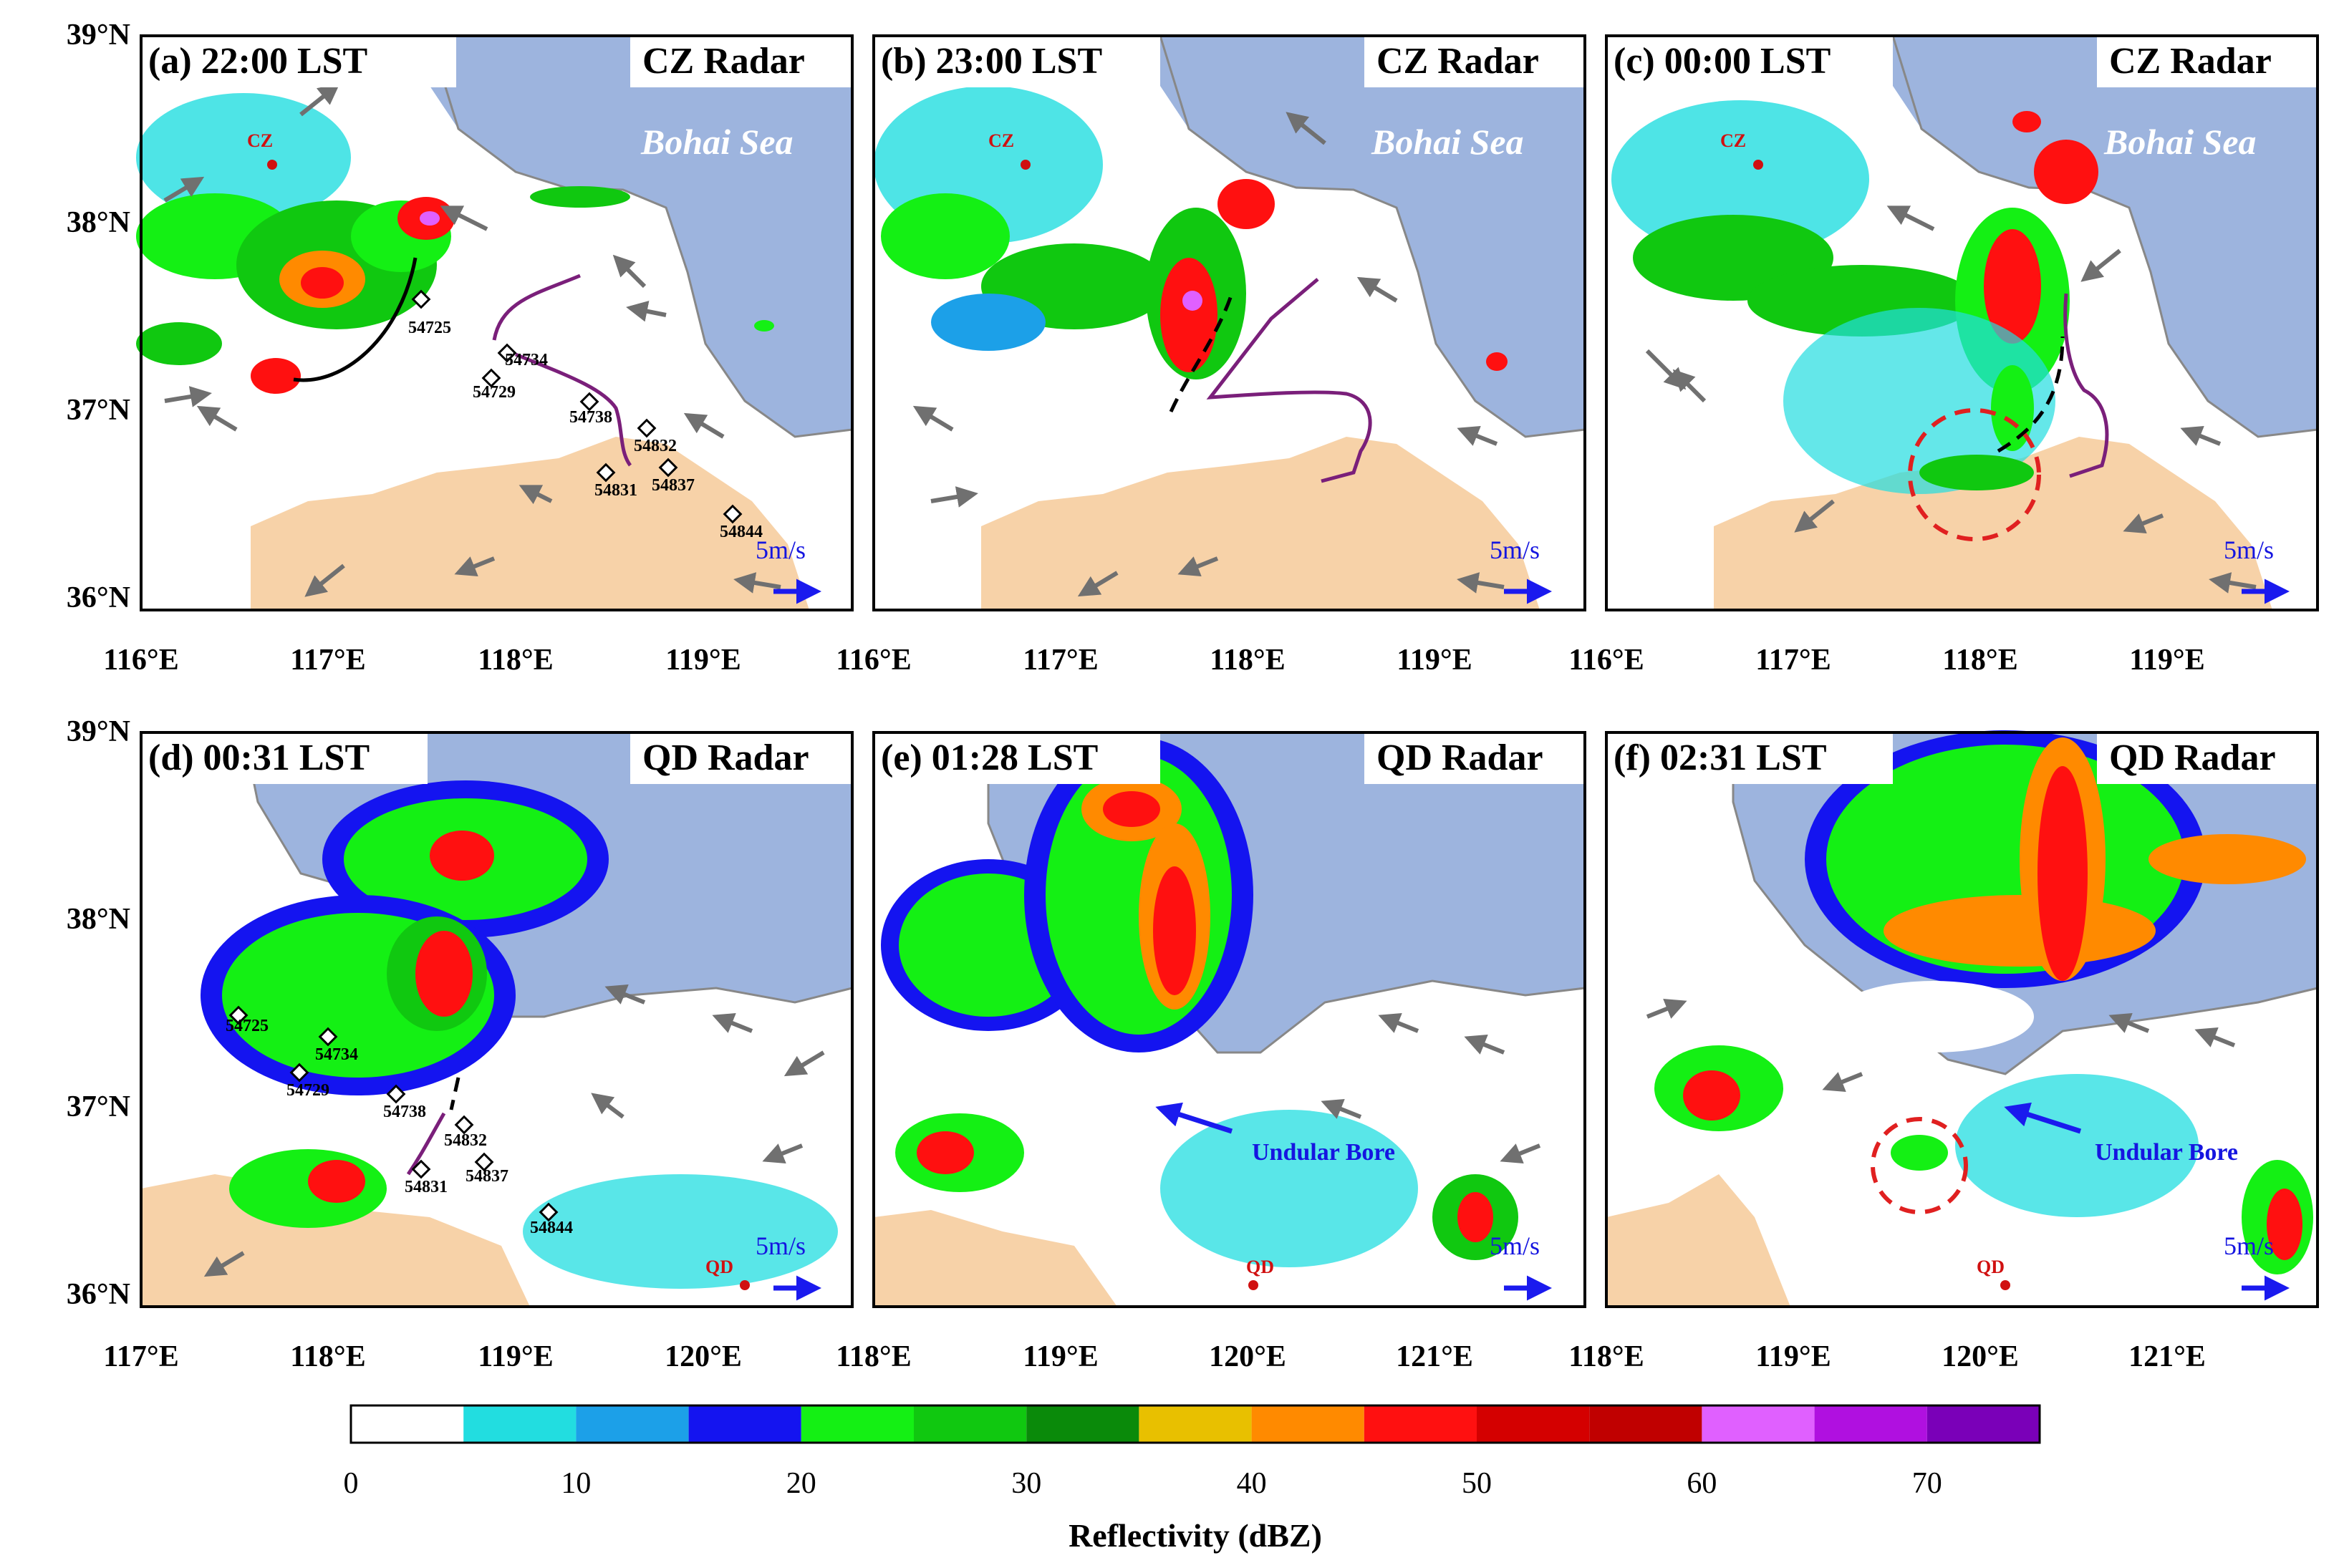  I want to click on bore-arrow, so click(1194, 1118).